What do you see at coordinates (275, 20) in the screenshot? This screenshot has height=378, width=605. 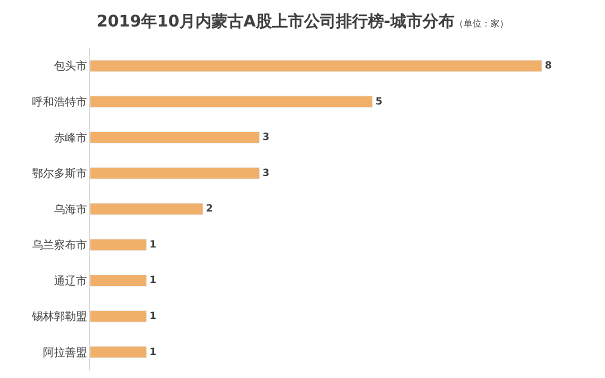 I see `chart-title: 2019年10月内蒙古A股上市公司排行榜-城市分布` at bounding box center [275, 20].